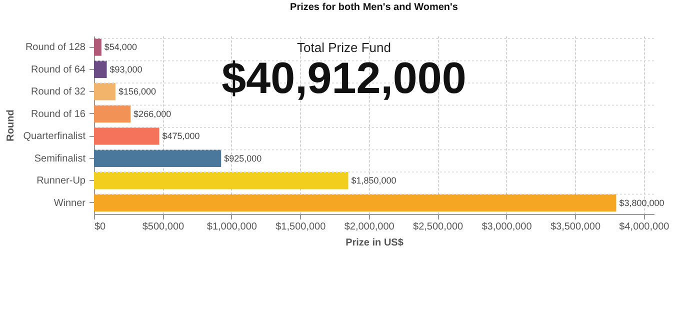  I want to click on y-axis-title: Round, so click(10, 126).